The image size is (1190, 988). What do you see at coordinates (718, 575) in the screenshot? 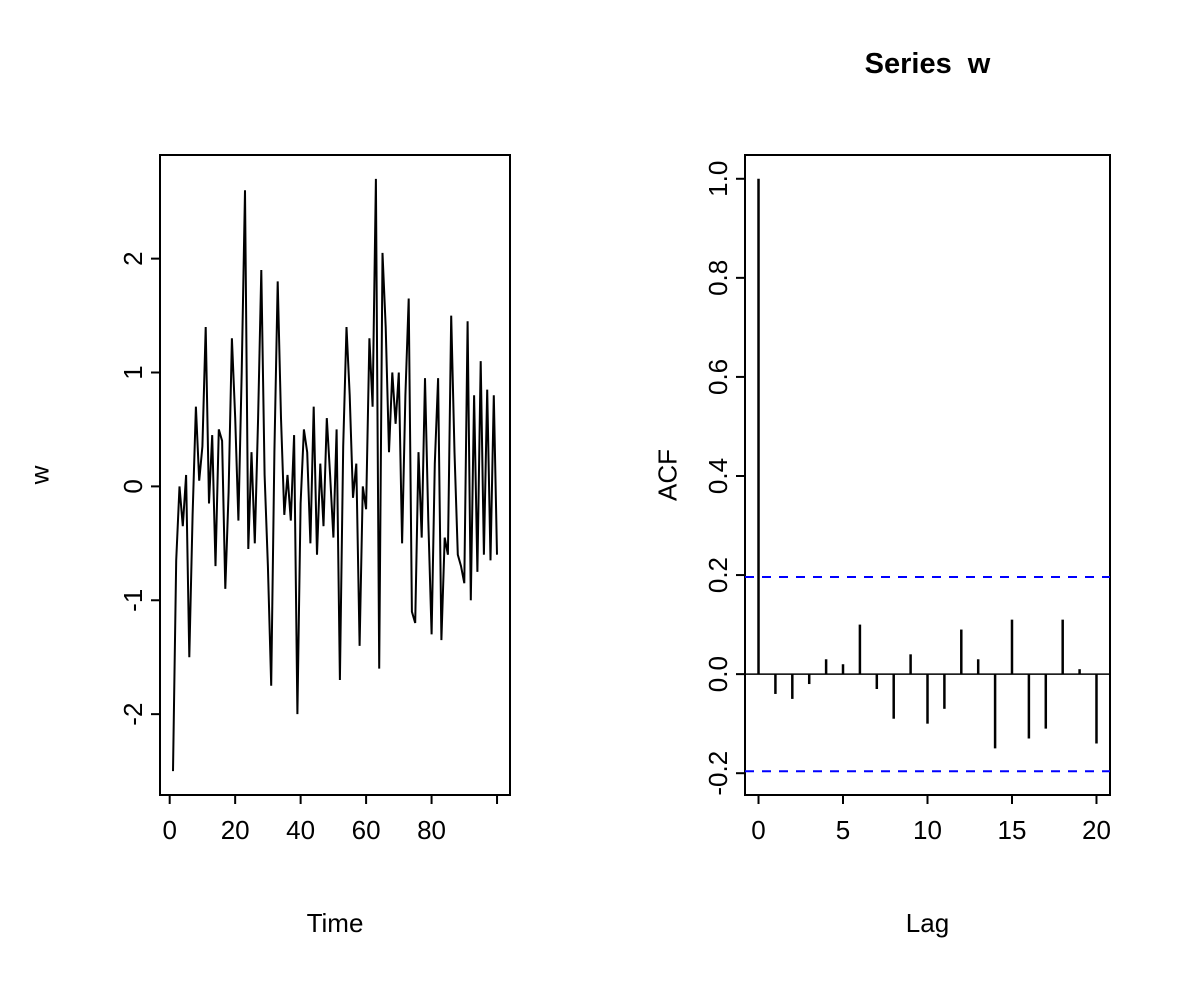
I see `svg-text: 0.2` at bounding box center [718, 575].